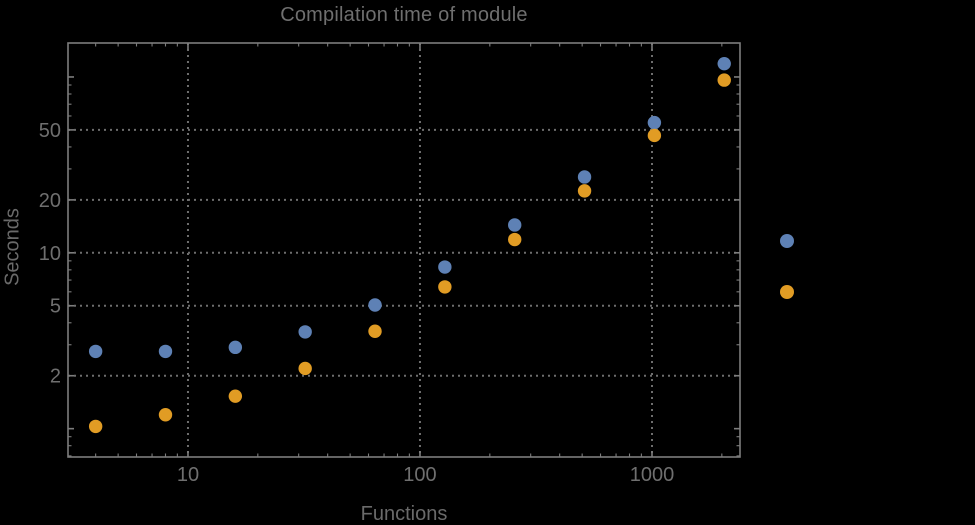  What do you see at coordinates (50, 131) in the screenshot?
I see `y-tick-label: 50` at bounding box center [50, 131].